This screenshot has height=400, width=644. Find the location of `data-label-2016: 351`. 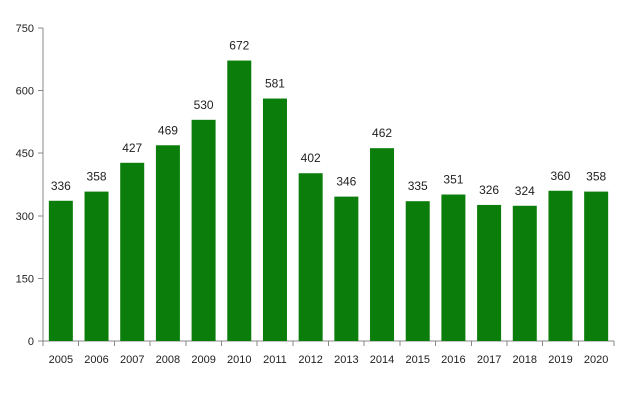

data-label-2016: 351 is located at coordinates (453, 180).